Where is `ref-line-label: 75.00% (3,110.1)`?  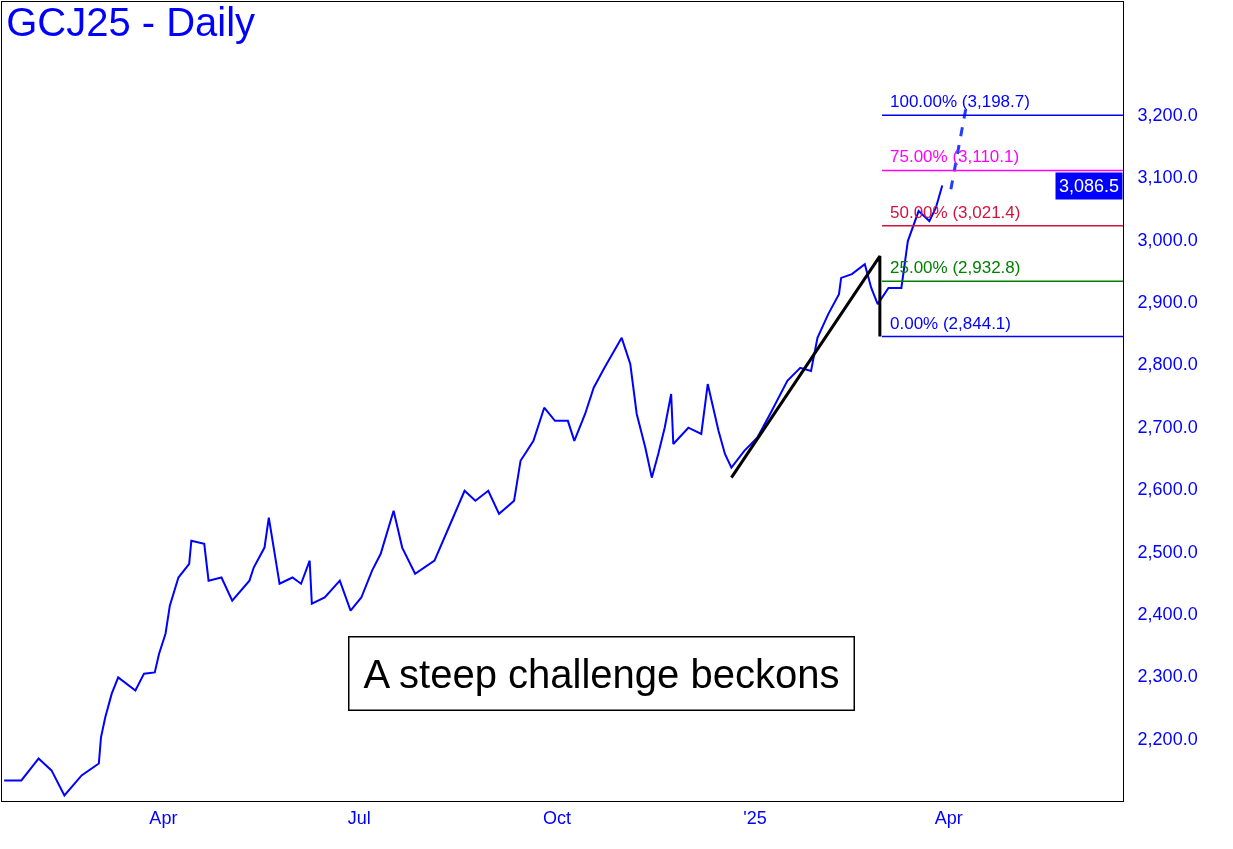
ref-line-label: 75.00% (3,110.1) is located at coordinates (955, 156).